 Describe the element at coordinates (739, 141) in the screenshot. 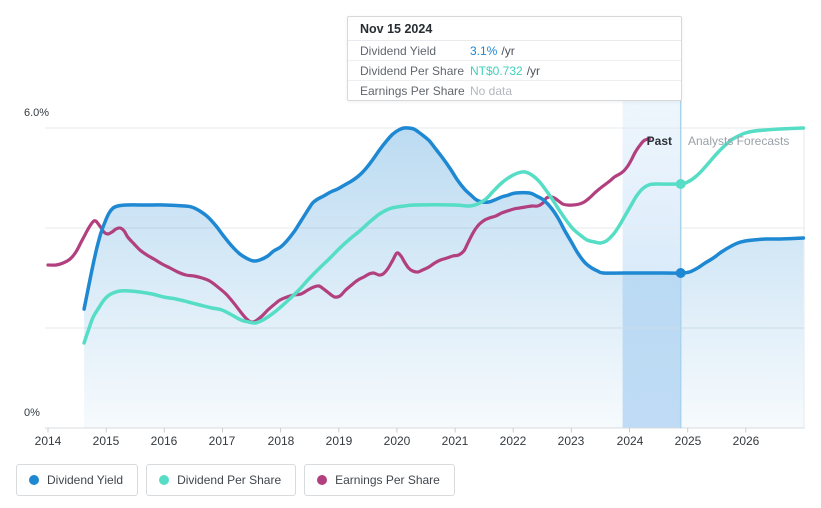

I see `analysts-forecasts-label: Analysts Forecasts` at that location.